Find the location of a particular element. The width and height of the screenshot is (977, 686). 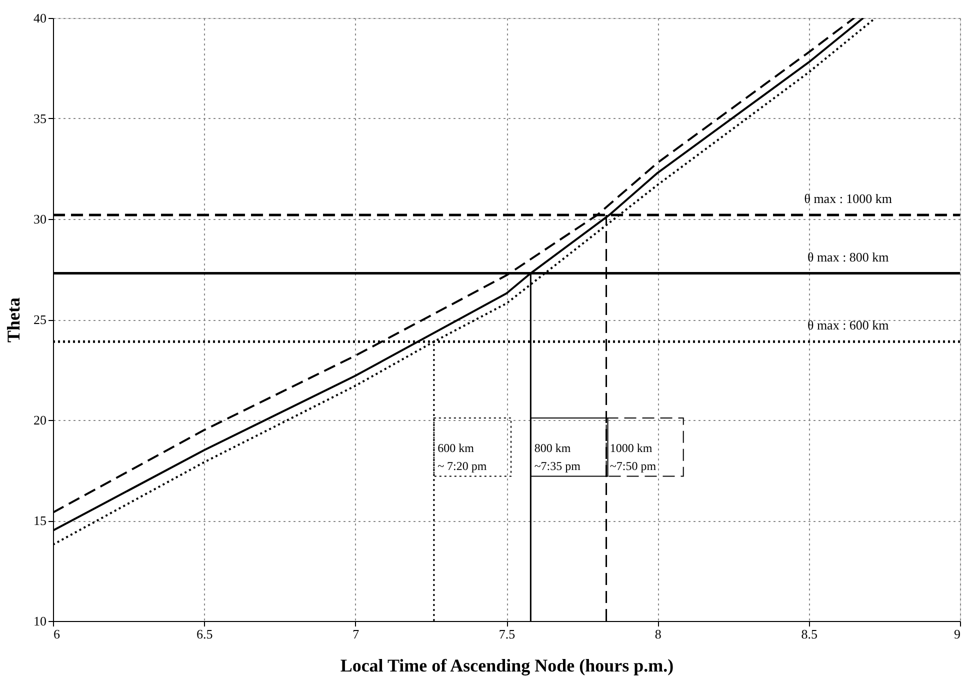

y-axis-title: Theta is located at coordinates (14, 320).